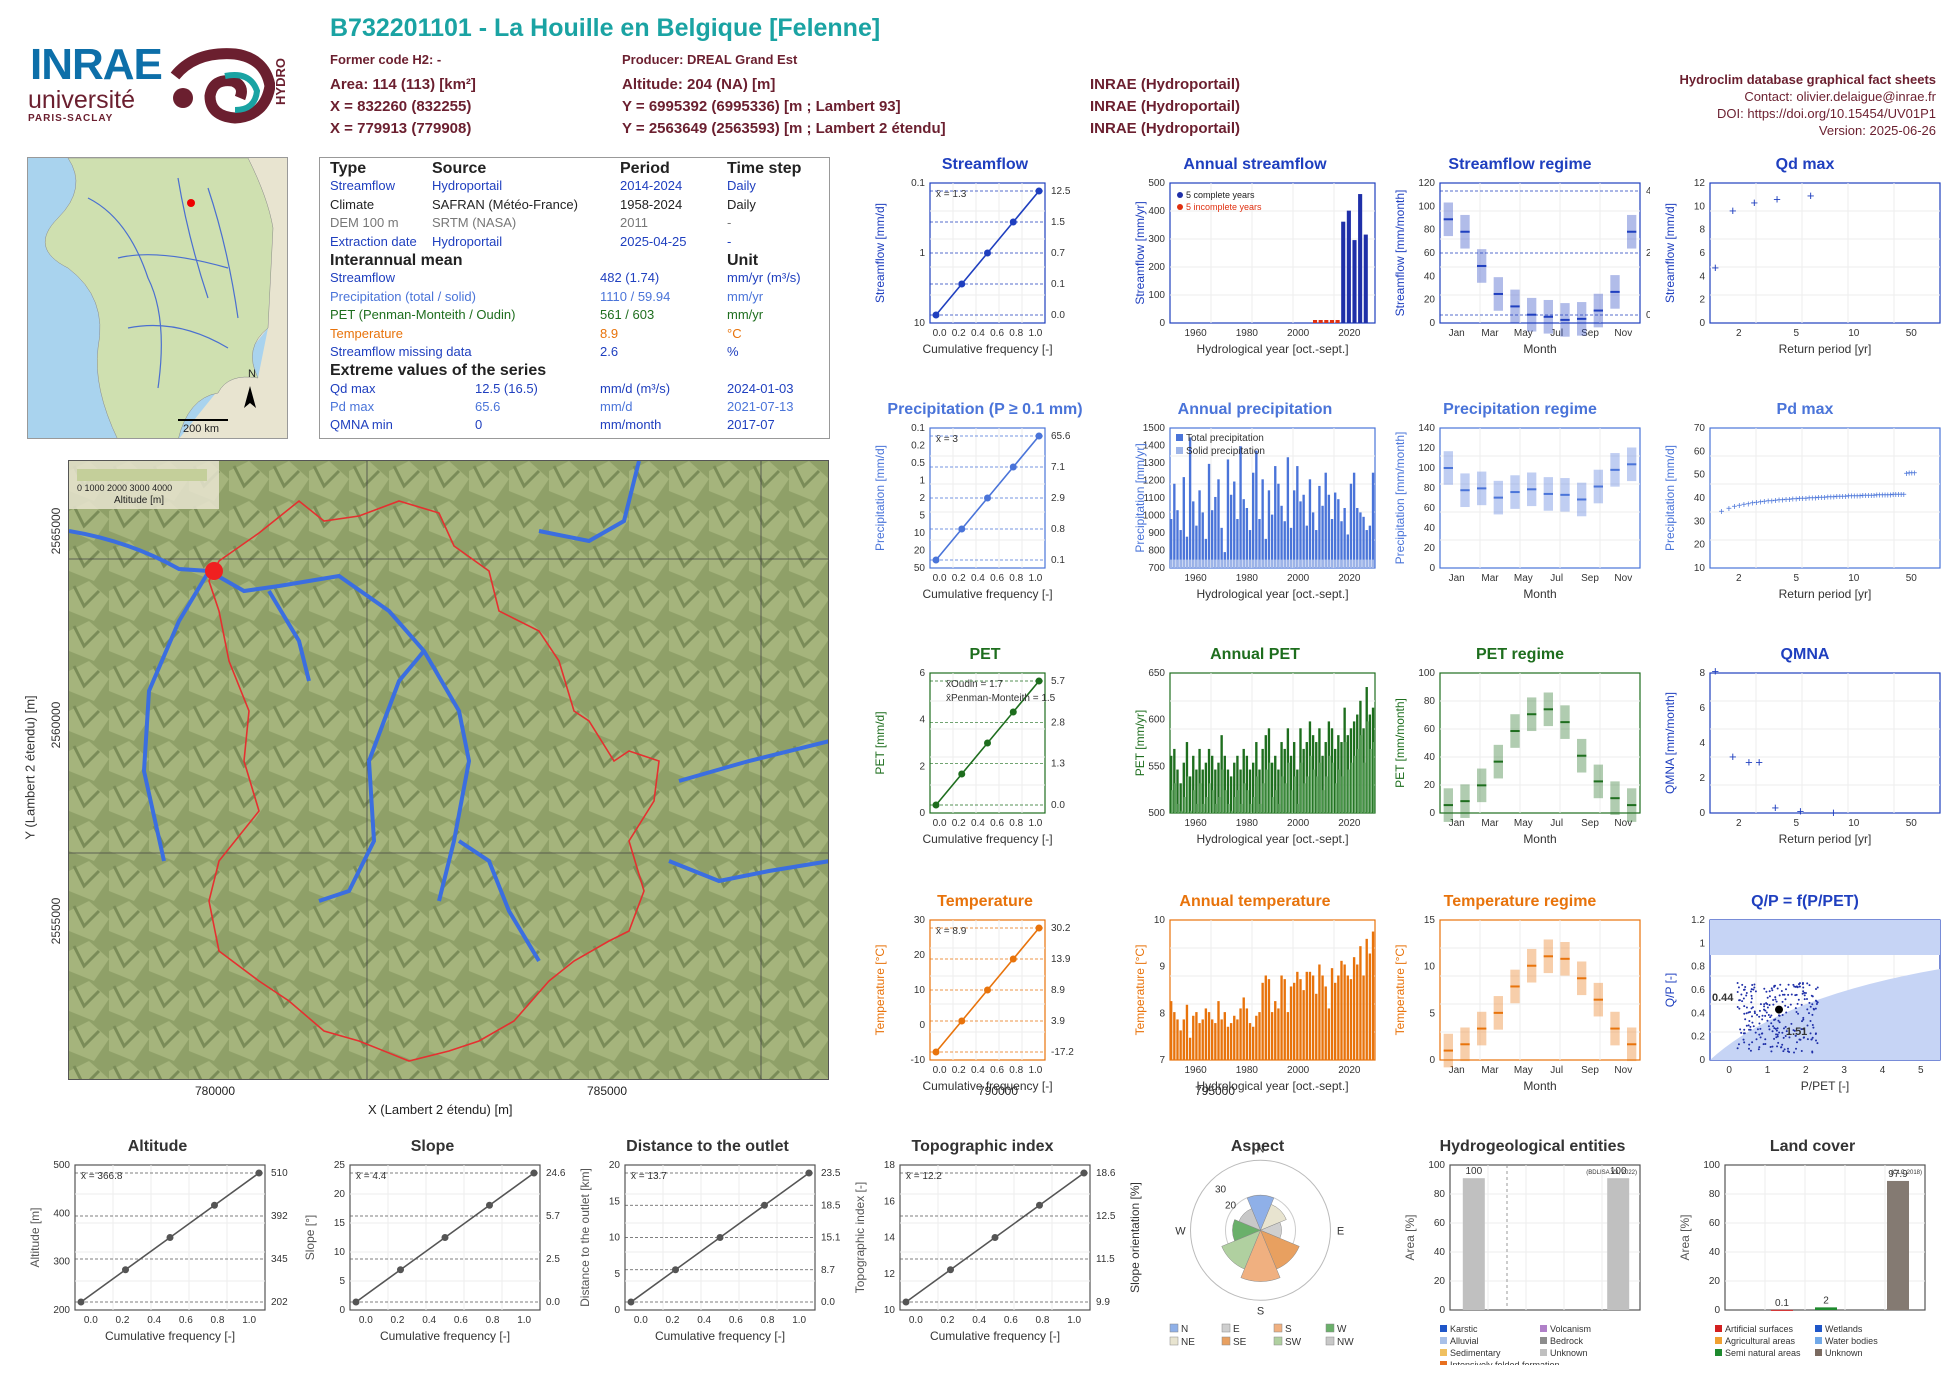  Describe the element at coordinates (1298, 333) in the screenshot. I see `xtick-label: 2000` at that location.